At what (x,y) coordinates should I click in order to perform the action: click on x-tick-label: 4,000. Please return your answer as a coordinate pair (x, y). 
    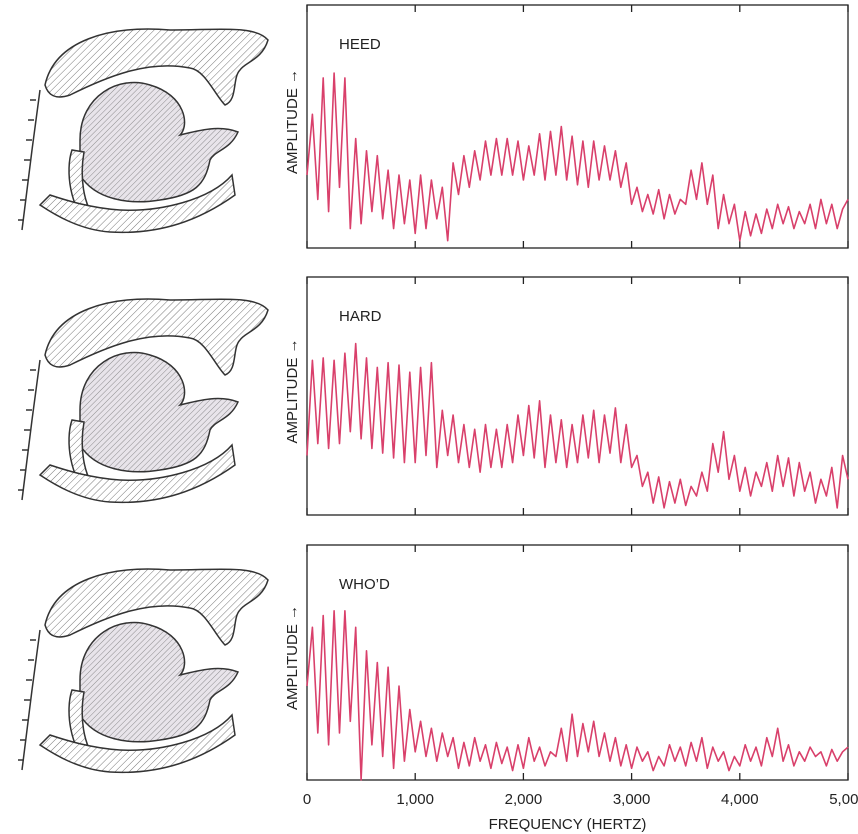
    Looking at the image, I should click on (740, 799).